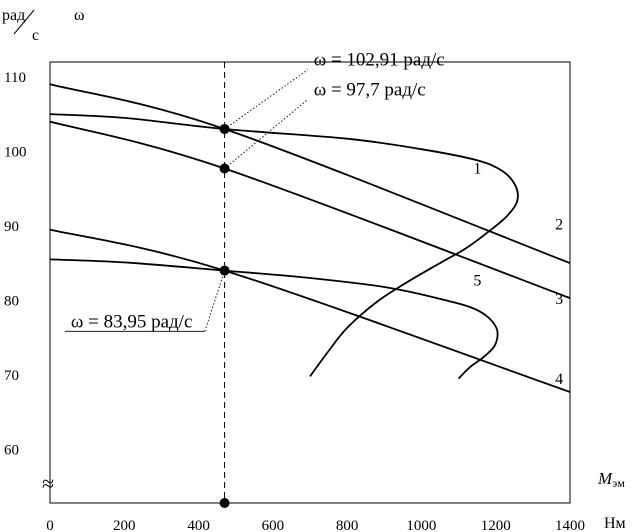 Image resolution: width=636 pixels, height=532 pixels. Describe the element at coordinates (11, 301) in the screenshot. I see `y-tick-label: 80` at that location.